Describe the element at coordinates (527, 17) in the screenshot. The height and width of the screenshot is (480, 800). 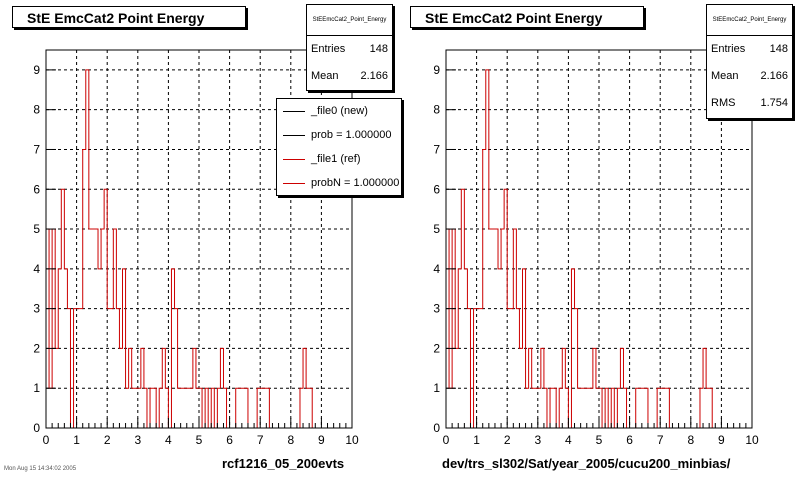
I see `right-title: StE EmcCat2 Point Energy` at that location.